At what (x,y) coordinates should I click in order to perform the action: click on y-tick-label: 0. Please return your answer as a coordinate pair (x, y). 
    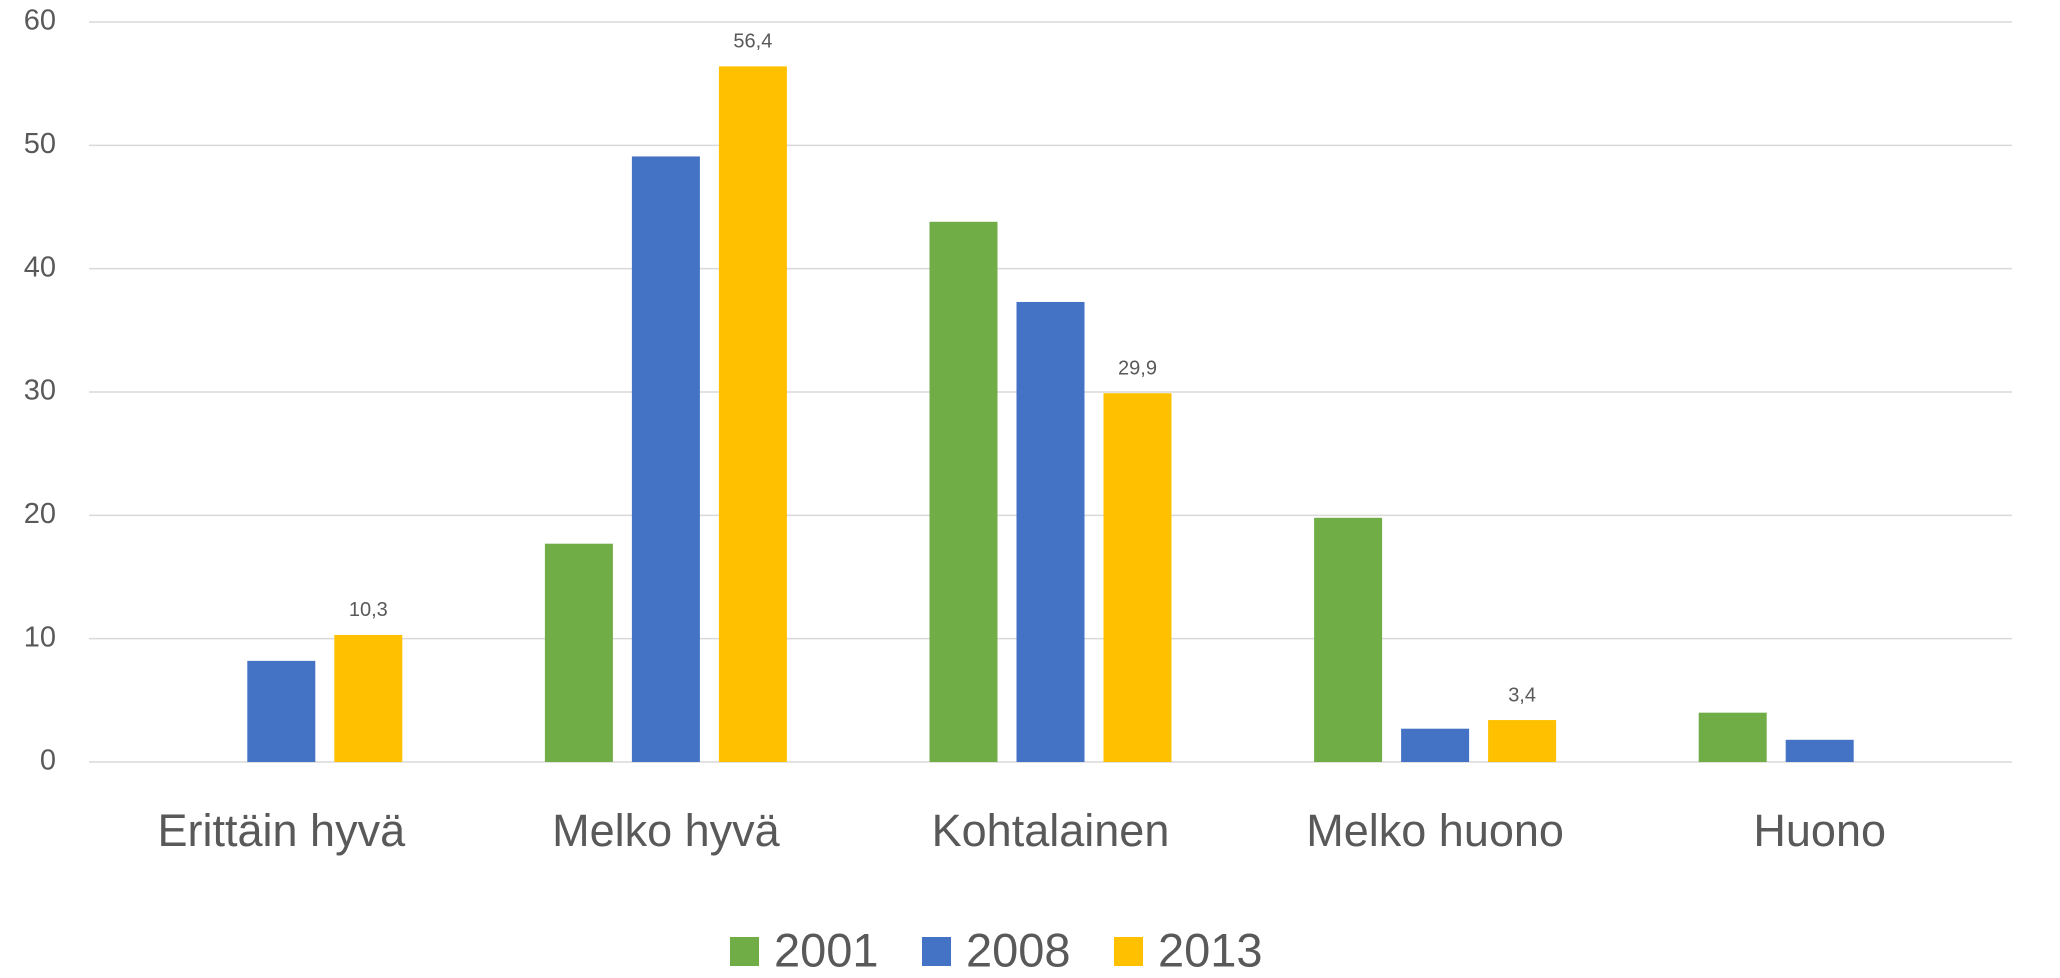
    Looking at the image, I should click on (48, 761).